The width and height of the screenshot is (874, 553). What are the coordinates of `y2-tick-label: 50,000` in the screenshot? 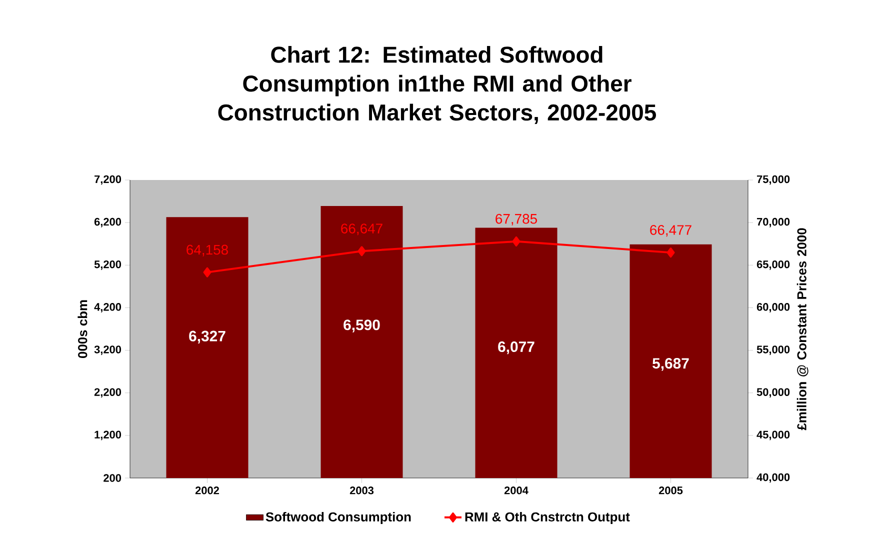 It's located at (773, 393).